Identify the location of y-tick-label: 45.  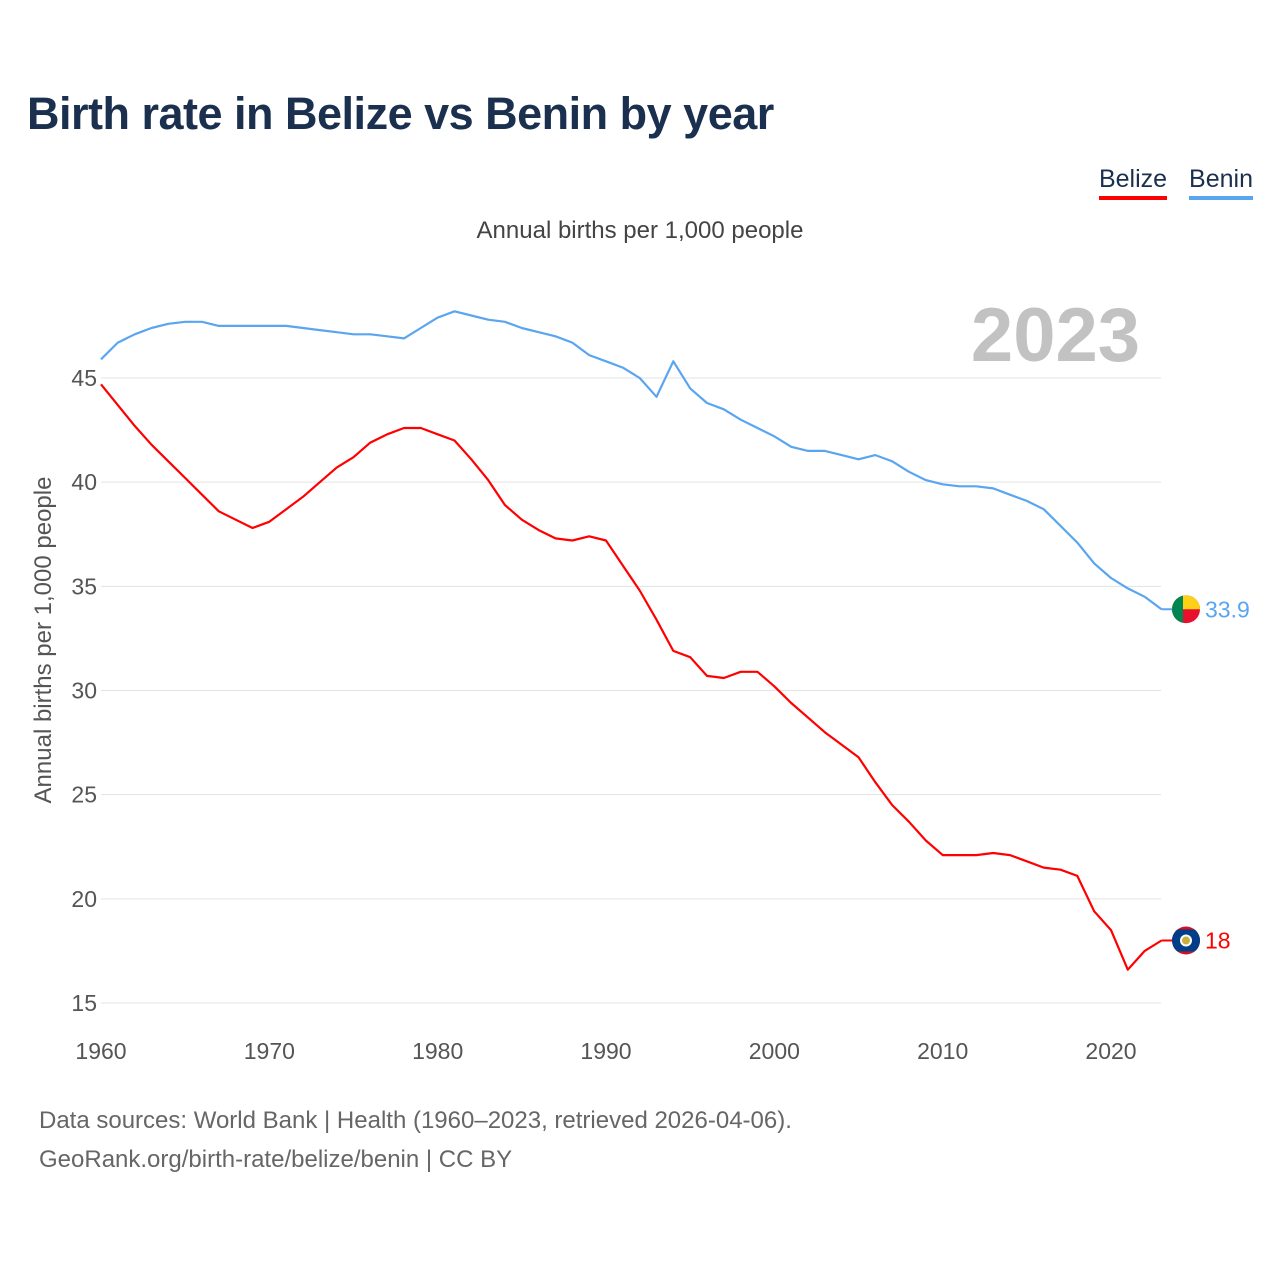
(84, 378).